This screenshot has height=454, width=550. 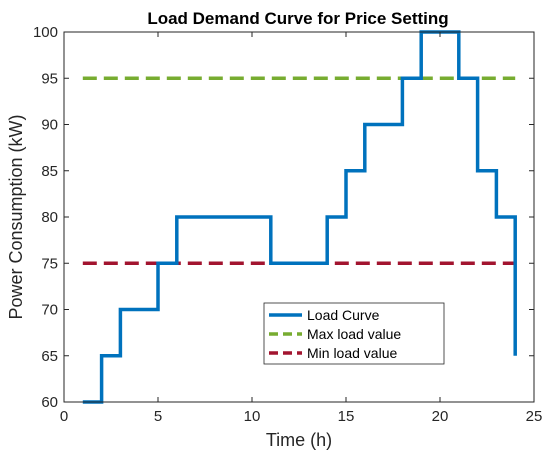 I want to click on x-tick-label: 5, so click(x=158, y=416).